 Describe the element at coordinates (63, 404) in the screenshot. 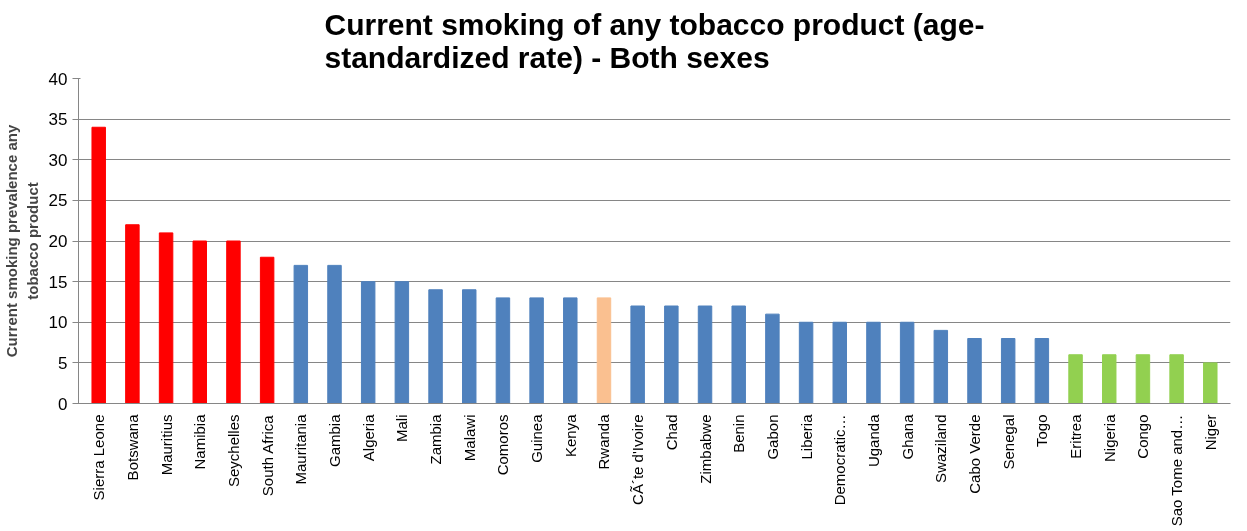

I see `y-tick-label: 0` at that location.